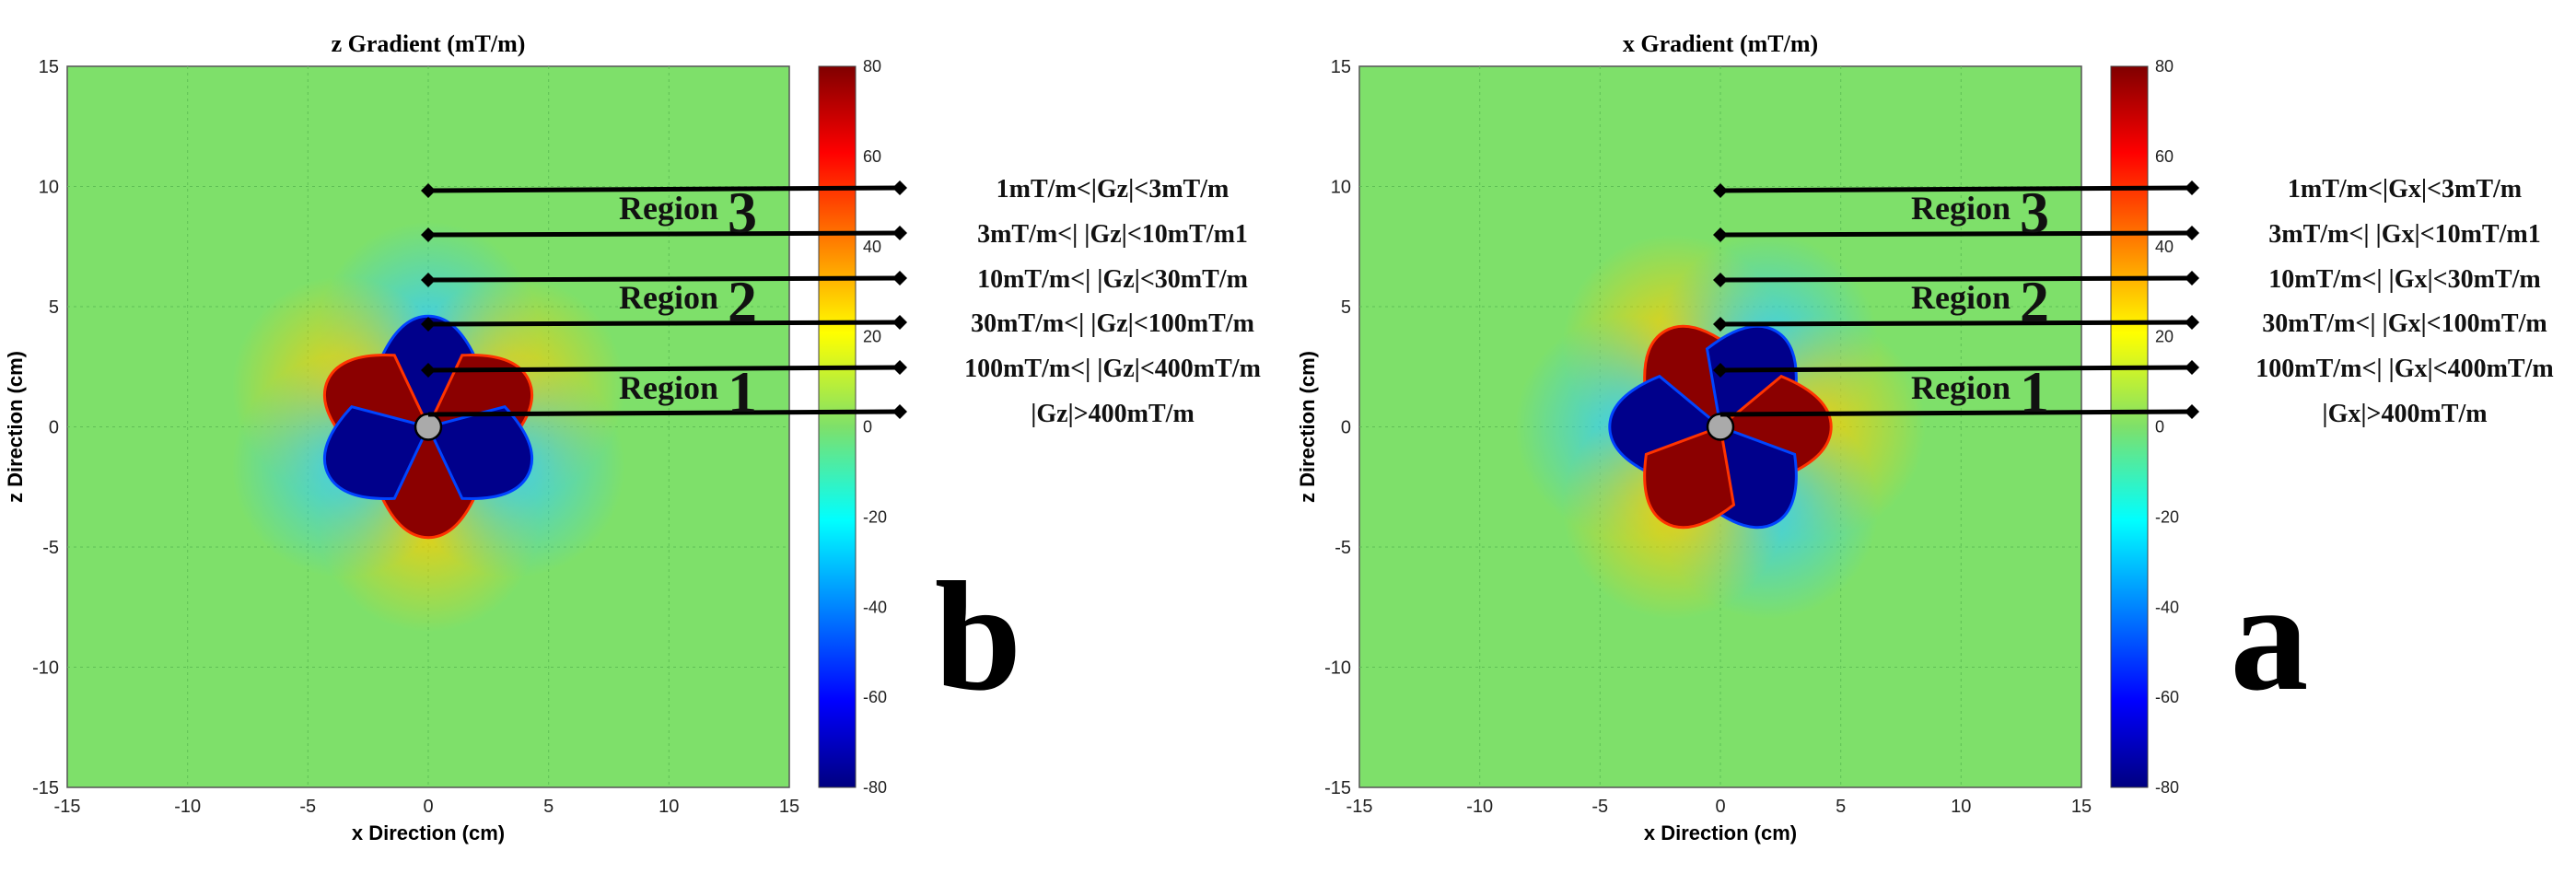 The image size is (2576, 885). What do you see at coordinates (429, 43) in the screenshot?
I see `plot-title: z Gradient (mT/m)` at bounding box center [429, 43].